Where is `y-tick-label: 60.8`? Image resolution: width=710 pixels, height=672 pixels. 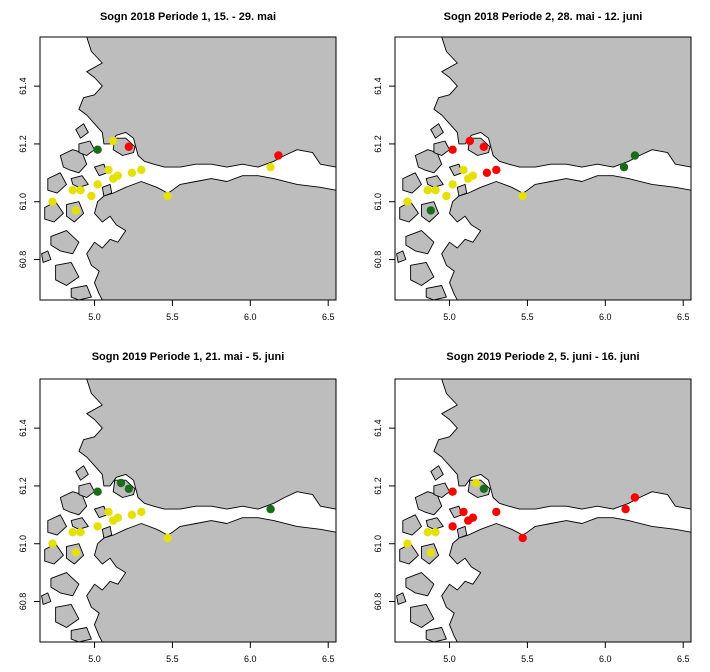 y-tick-label: 60.8 is located at coordinates (378, 260).